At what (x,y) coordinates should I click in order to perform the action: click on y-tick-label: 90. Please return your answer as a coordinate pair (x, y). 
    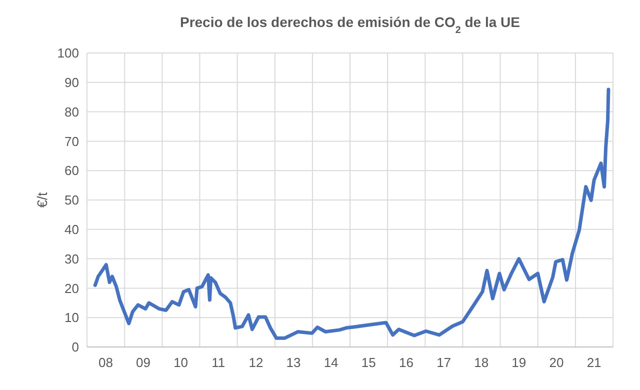
    Looking at the image, I should click on (71, 82).